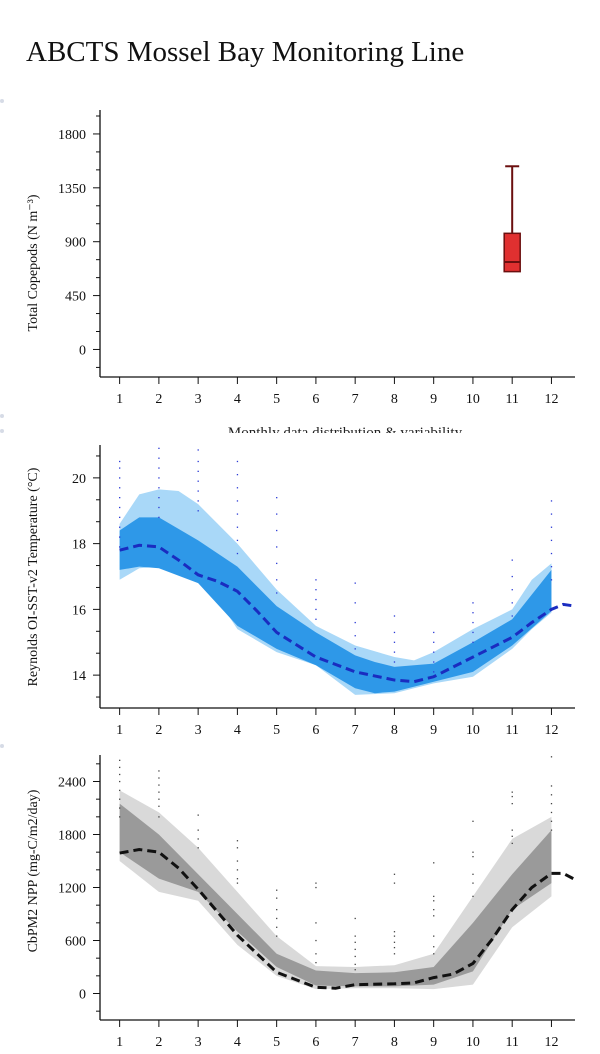 The height and width of the screenshot is (1054, 600). Describe the element at coordinates (394, 399) in the screenshot. I see `x-tick-label: 8` at that location.